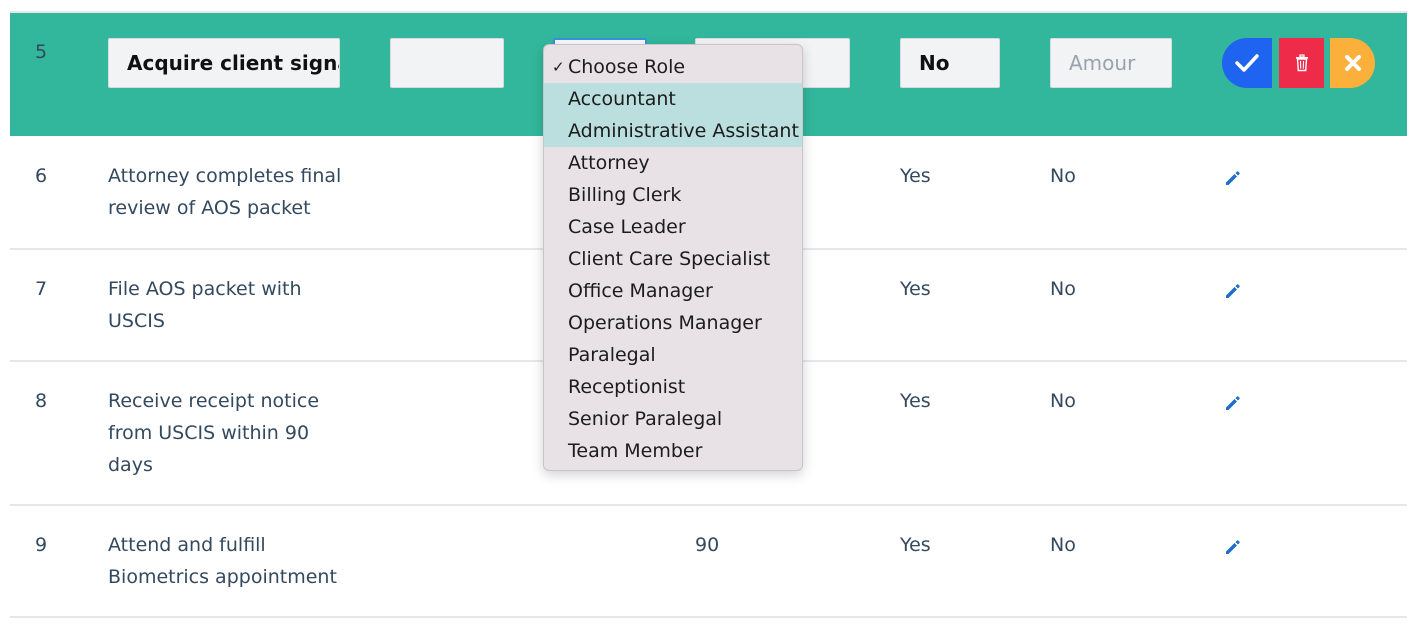 Image resolution: width=1425 pixels, height=636 pixels. I want to click on close-icon, so click(1352, 63).